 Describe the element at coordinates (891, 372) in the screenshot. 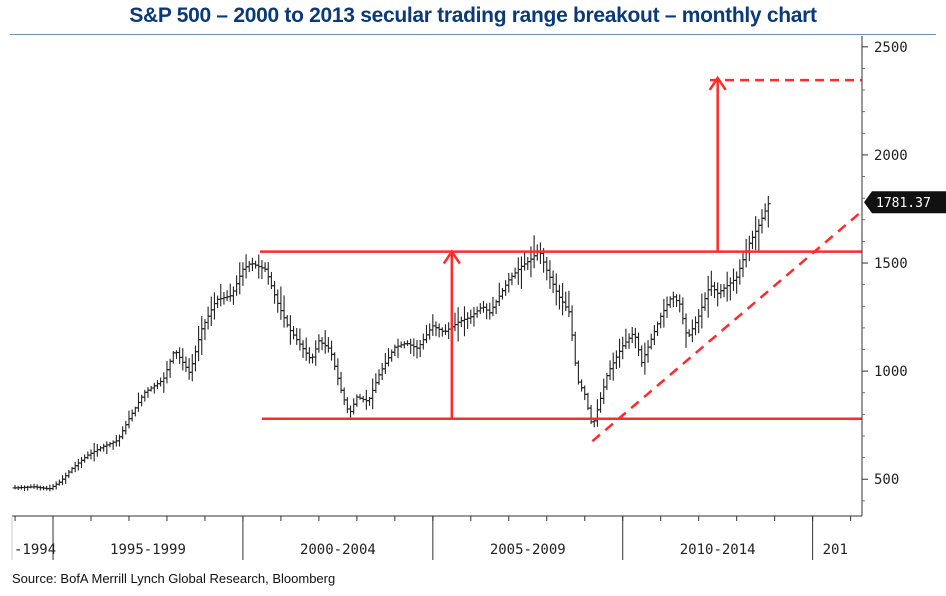

I see `y-tick-label: 1000` at that location.